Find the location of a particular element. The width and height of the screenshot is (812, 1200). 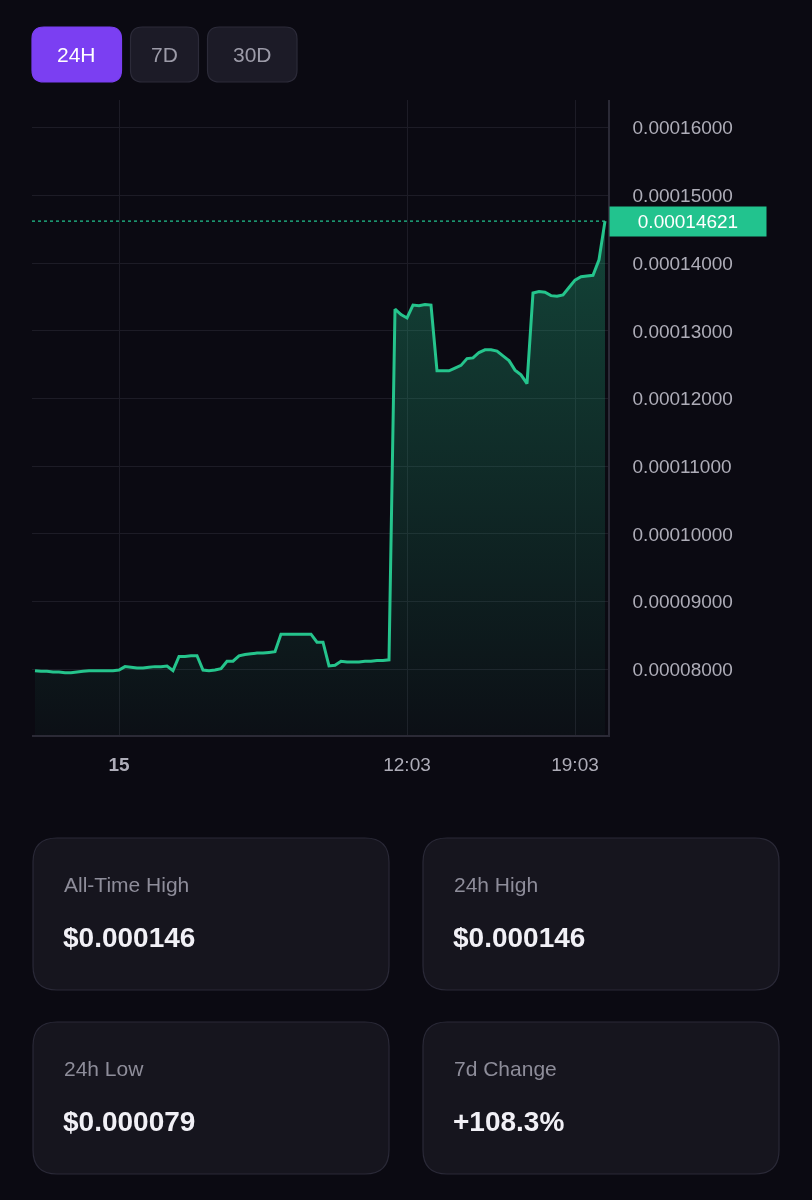

y-tick-label: 0.00010000 is located at coordinates (682, 534).